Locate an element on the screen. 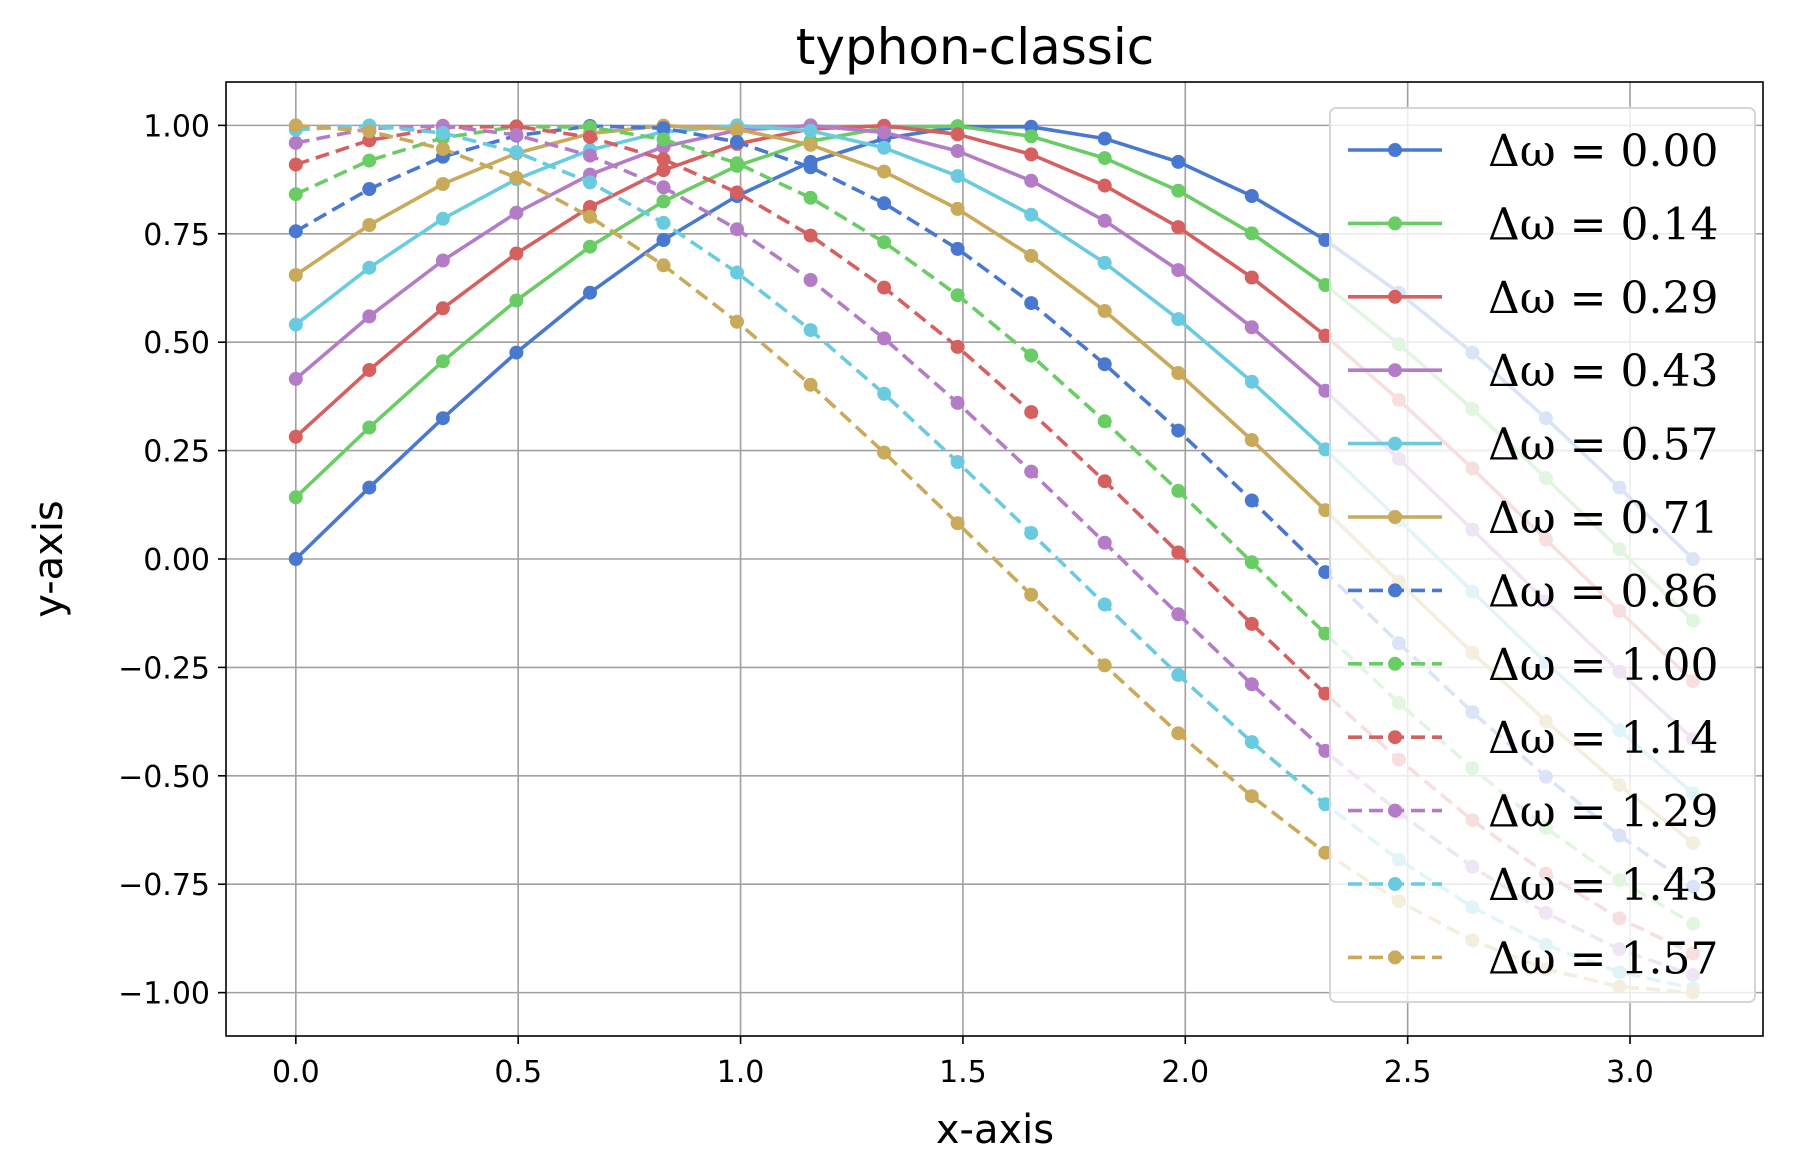  y-axis-label: y-axis is located at coordinates (49, 559).